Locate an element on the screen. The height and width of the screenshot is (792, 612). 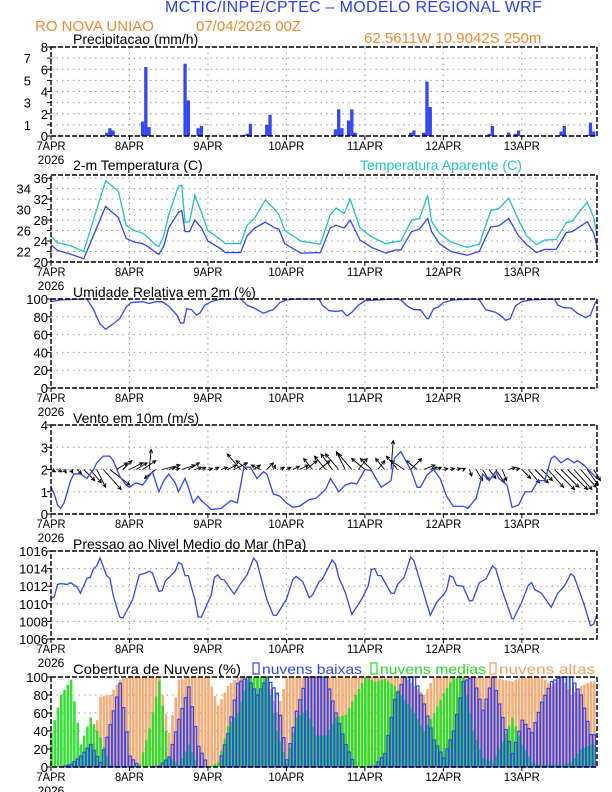
x-tick-label: 8APR is located at coordinates (129, 777).